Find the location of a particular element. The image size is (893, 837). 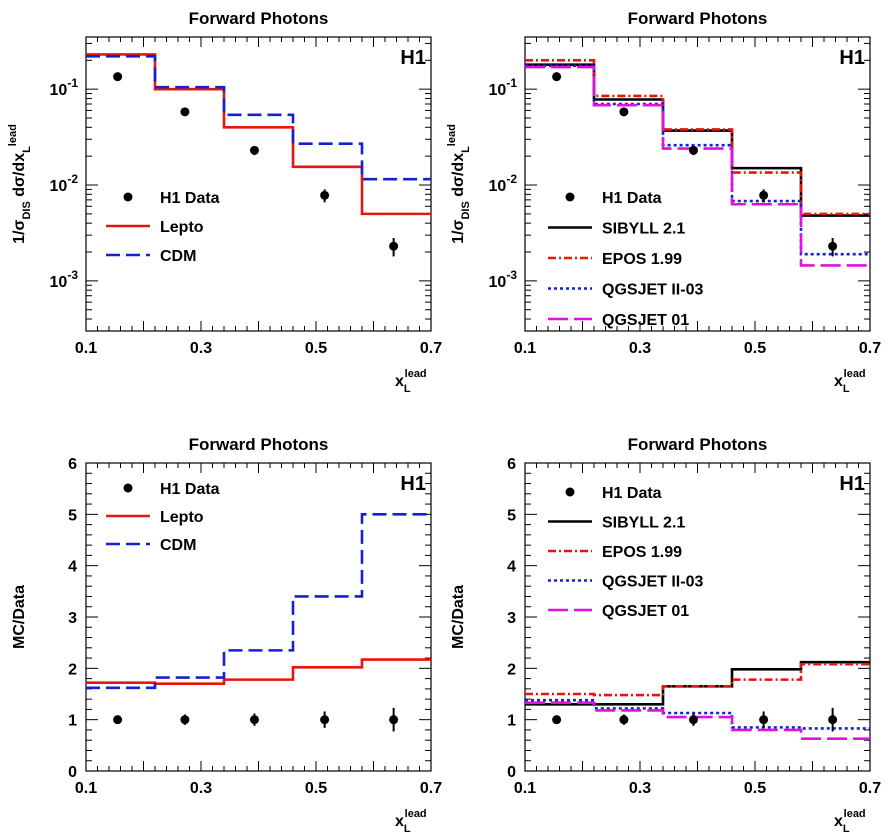

legend-label: EPOS 1.99 is located at coordinates (642, 259).